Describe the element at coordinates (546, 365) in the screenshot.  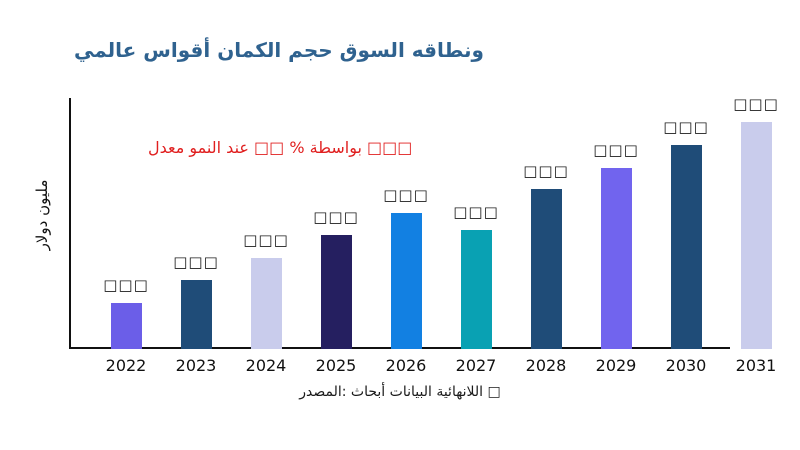
I see `x-tick-label-2028: 2028` at that location.